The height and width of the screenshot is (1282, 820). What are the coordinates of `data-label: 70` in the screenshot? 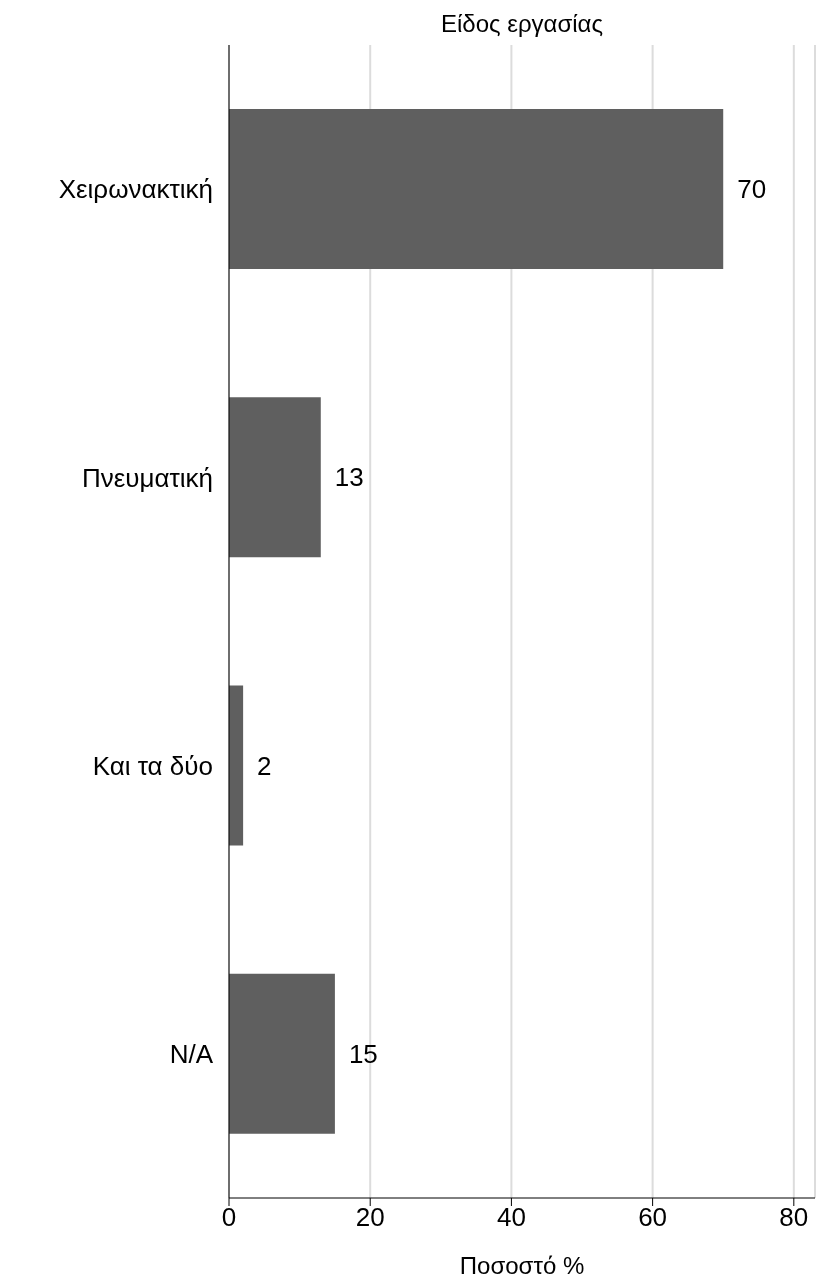 It's located at (752, 189).